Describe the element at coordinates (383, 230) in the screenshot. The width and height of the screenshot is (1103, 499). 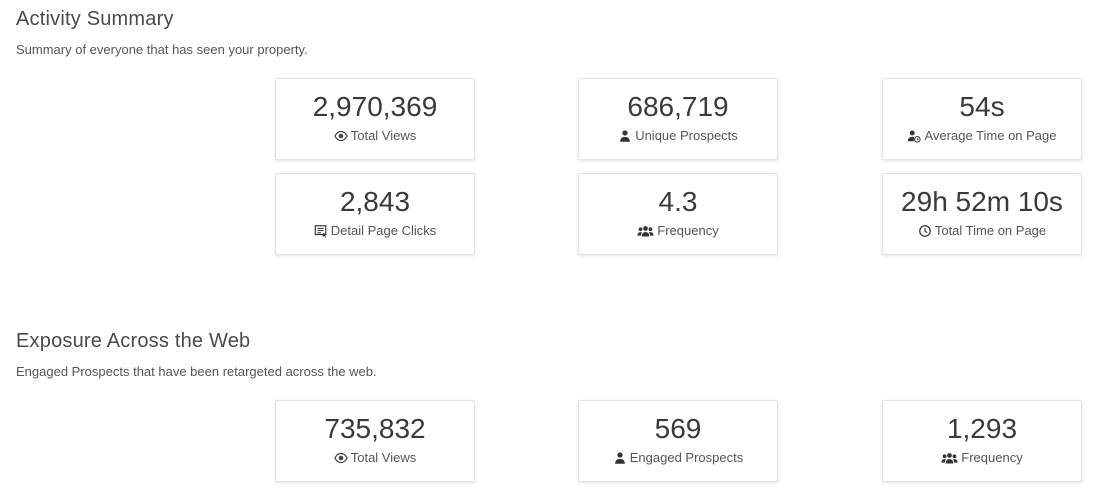
I see `stat-label: Detail Page Clicks` at that location.